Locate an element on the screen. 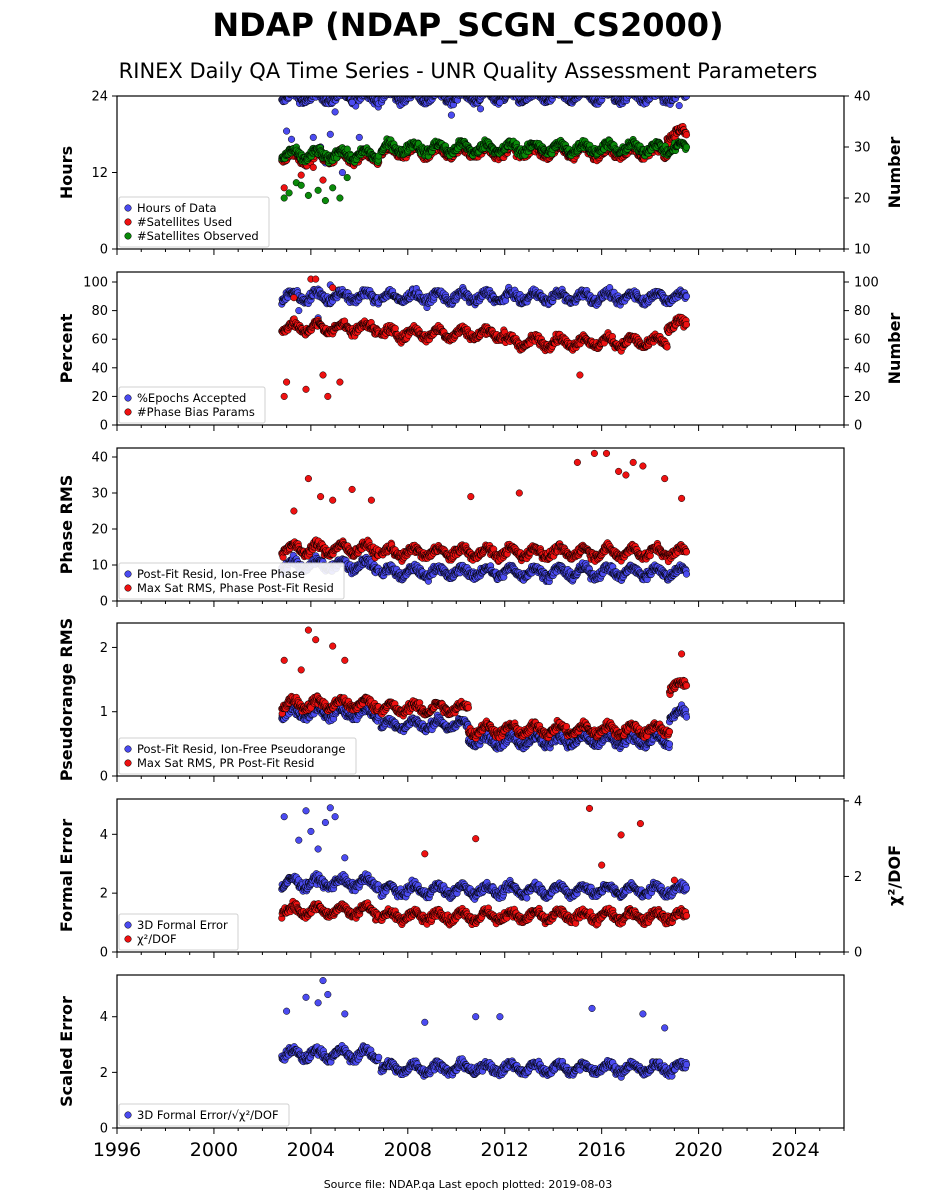 This screenshot has width=937, height=1200. y-tick-label: 20 is located at coordinates (99, 397).